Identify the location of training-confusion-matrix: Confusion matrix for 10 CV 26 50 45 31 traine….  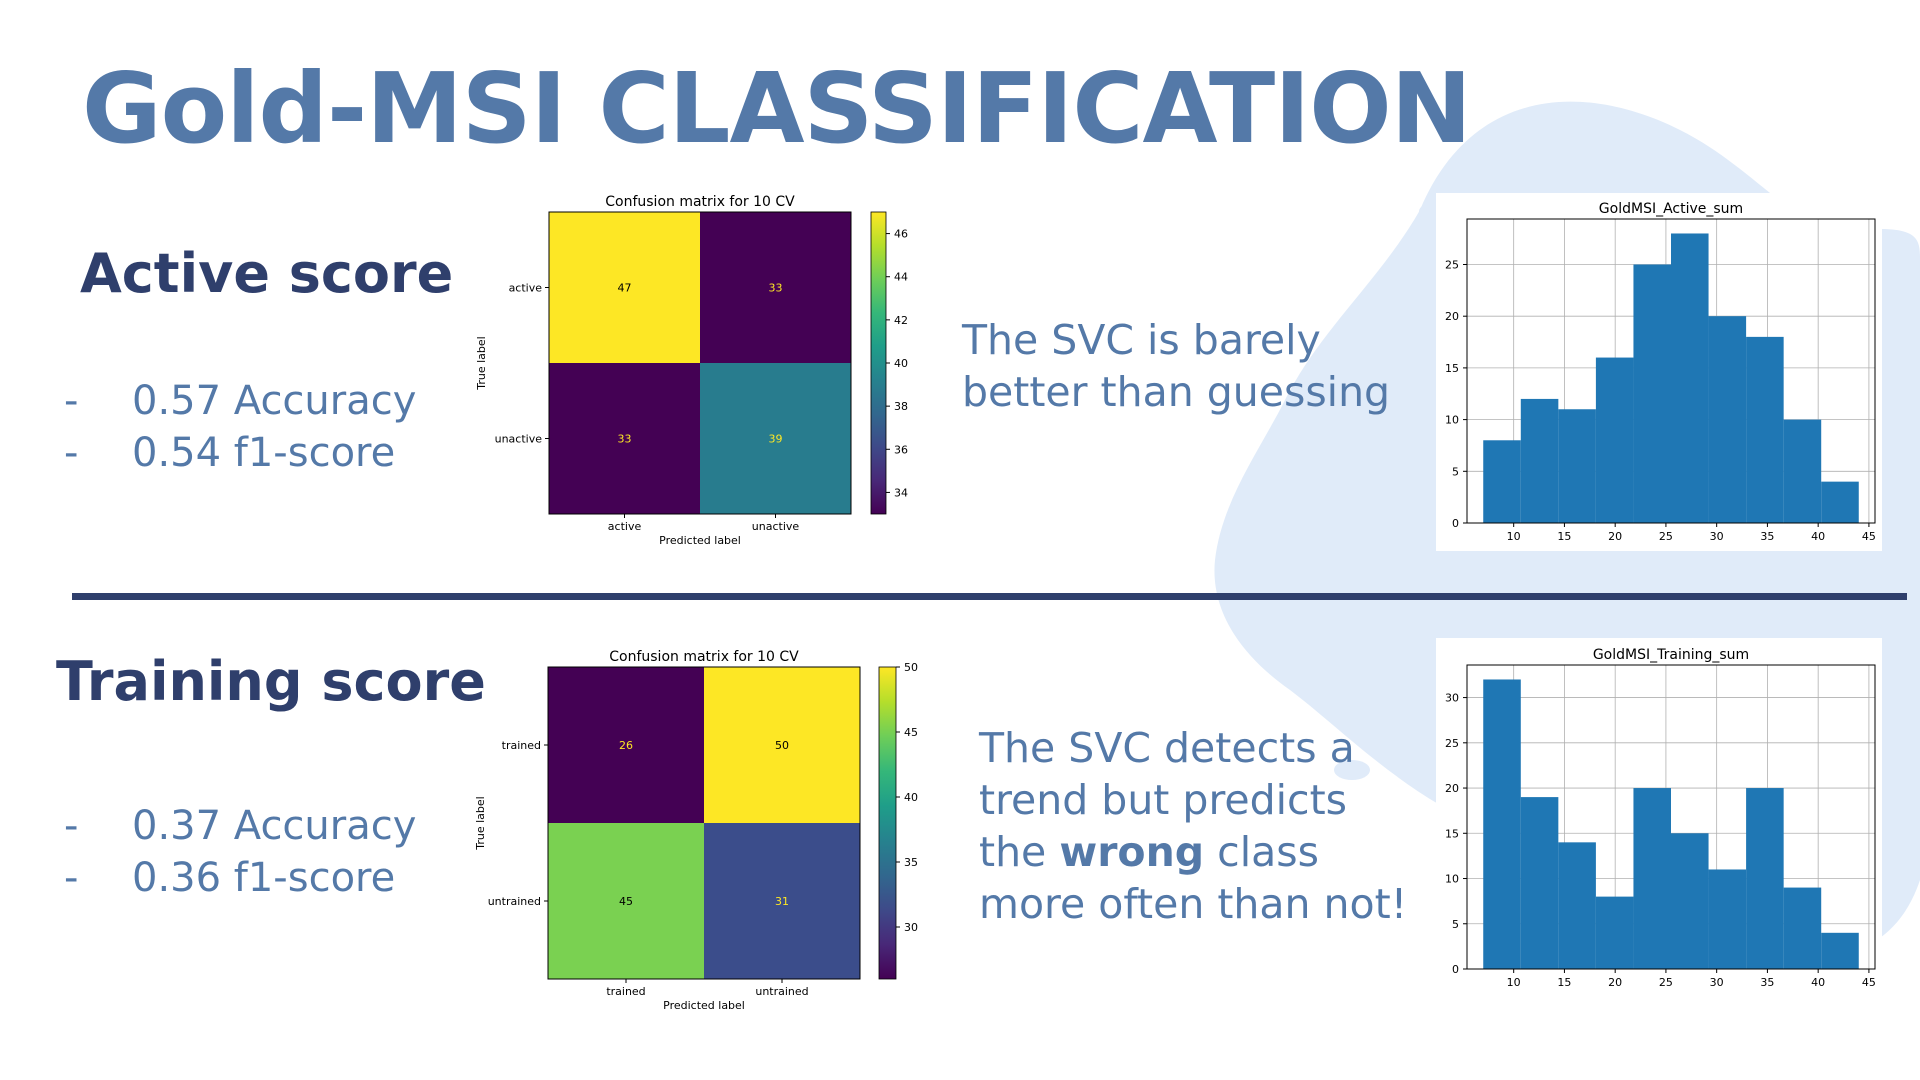
(696, 830).